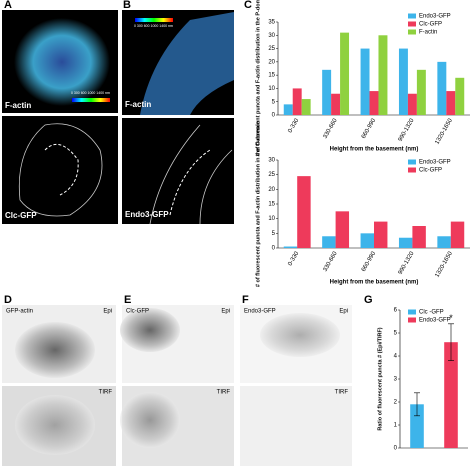  Describe the element at coordinates (127, 5) in the screenshot. I see `panel-letter: B` at that location.